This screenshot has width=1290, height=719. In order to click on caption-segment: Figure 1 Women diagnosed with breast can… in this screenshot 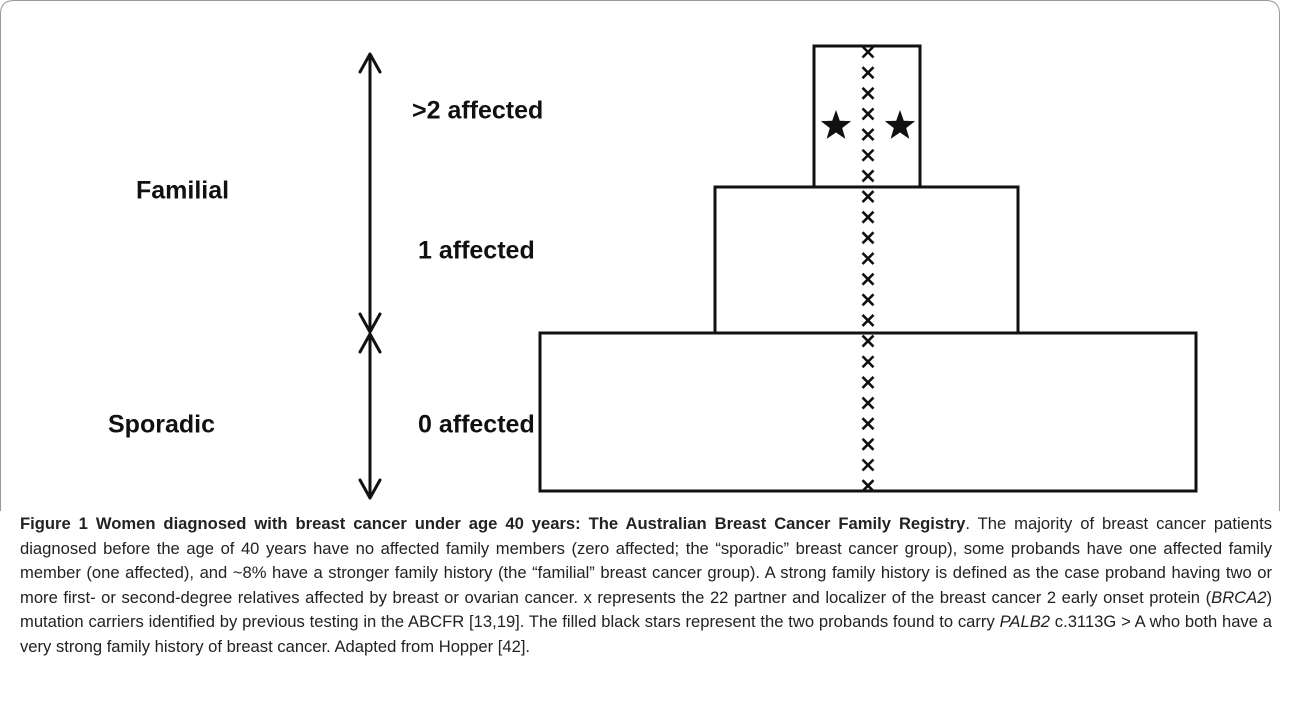, I will do `click(493, 523)`.